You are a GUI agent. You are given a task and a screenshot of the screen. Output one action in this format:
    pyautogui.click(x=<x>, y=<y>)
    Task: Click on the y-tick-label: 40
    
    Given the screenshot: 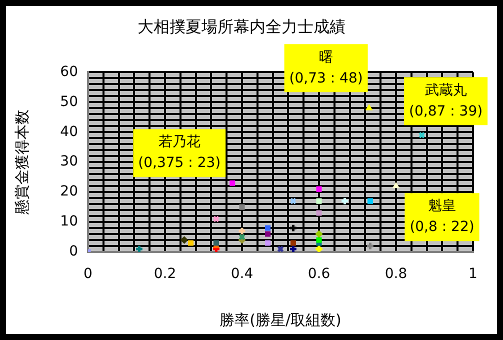 What is the action you would take?
    pyautogui.click(x=69, y=132)
    